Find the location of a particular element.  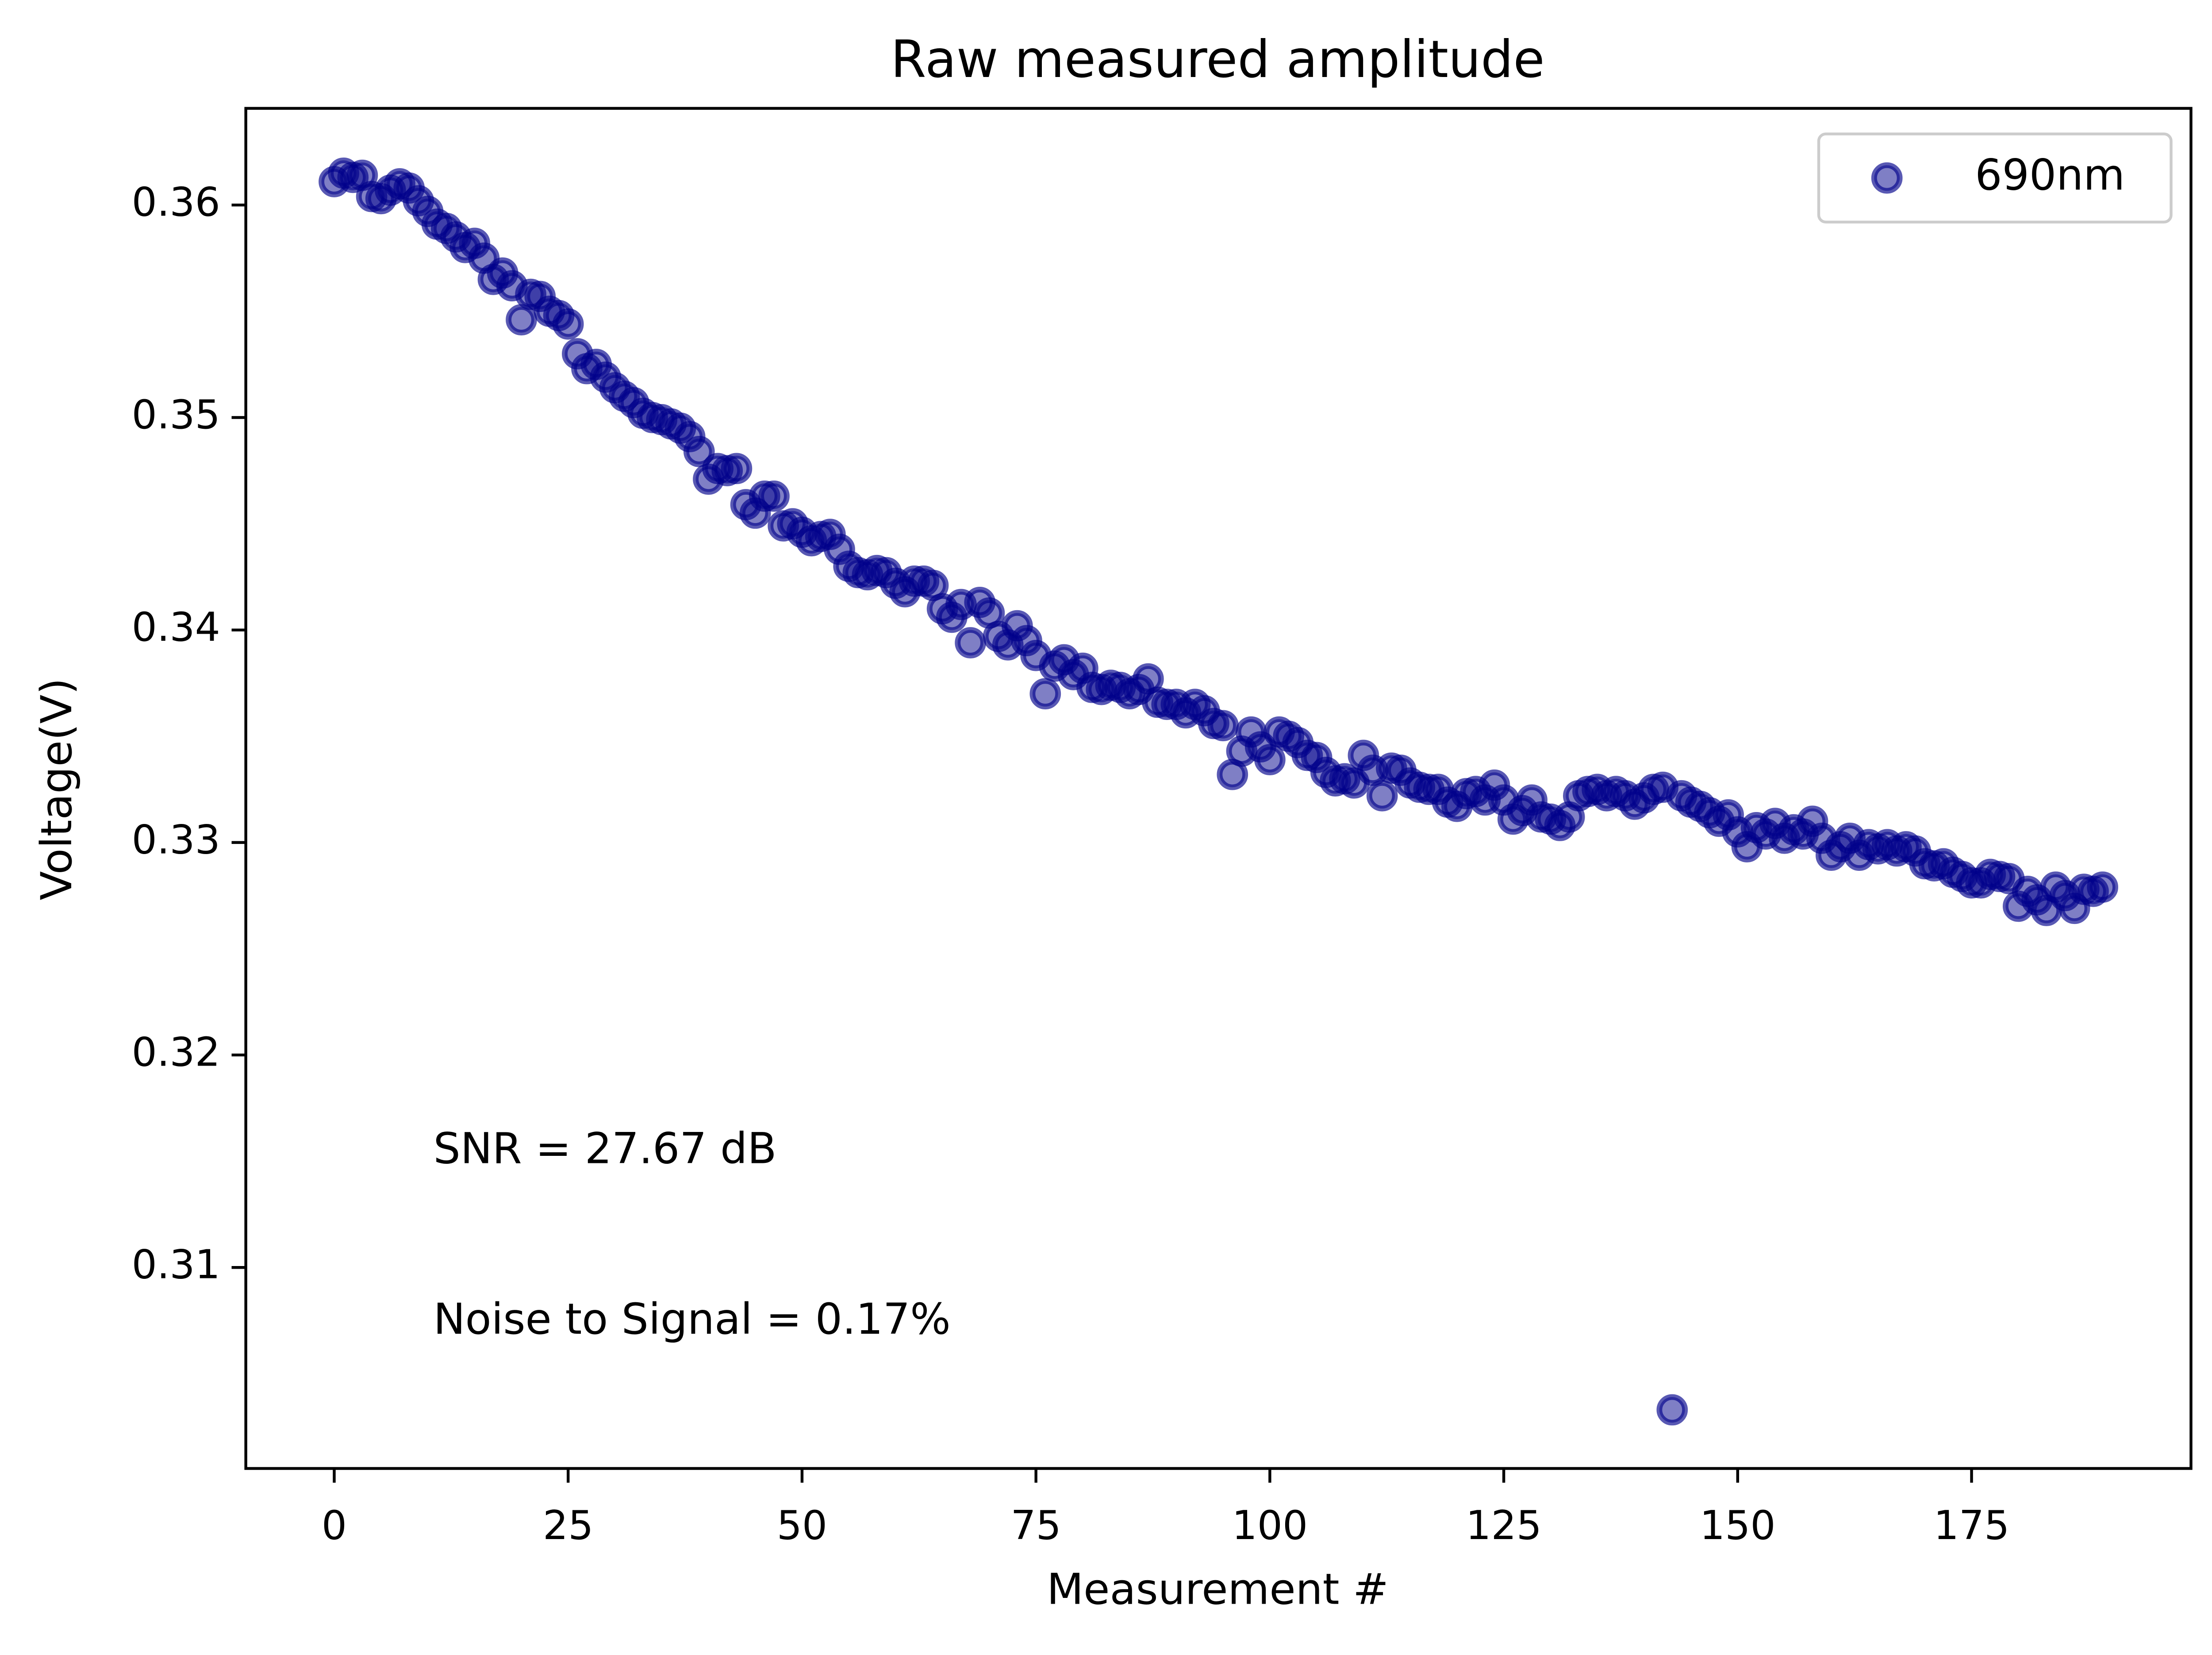

x-tick-label: 75 is located at coordinates (1036, 1526).